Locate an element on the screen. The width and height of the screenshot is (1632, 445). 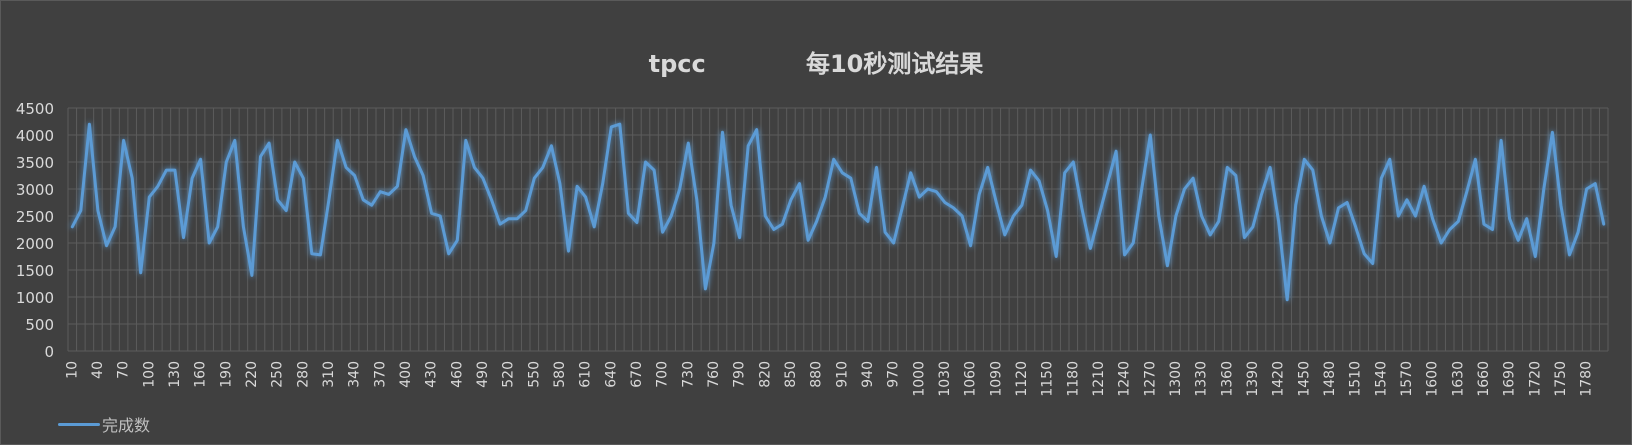
x-tick-label: 1150 is located at coordinates (1048, 379).